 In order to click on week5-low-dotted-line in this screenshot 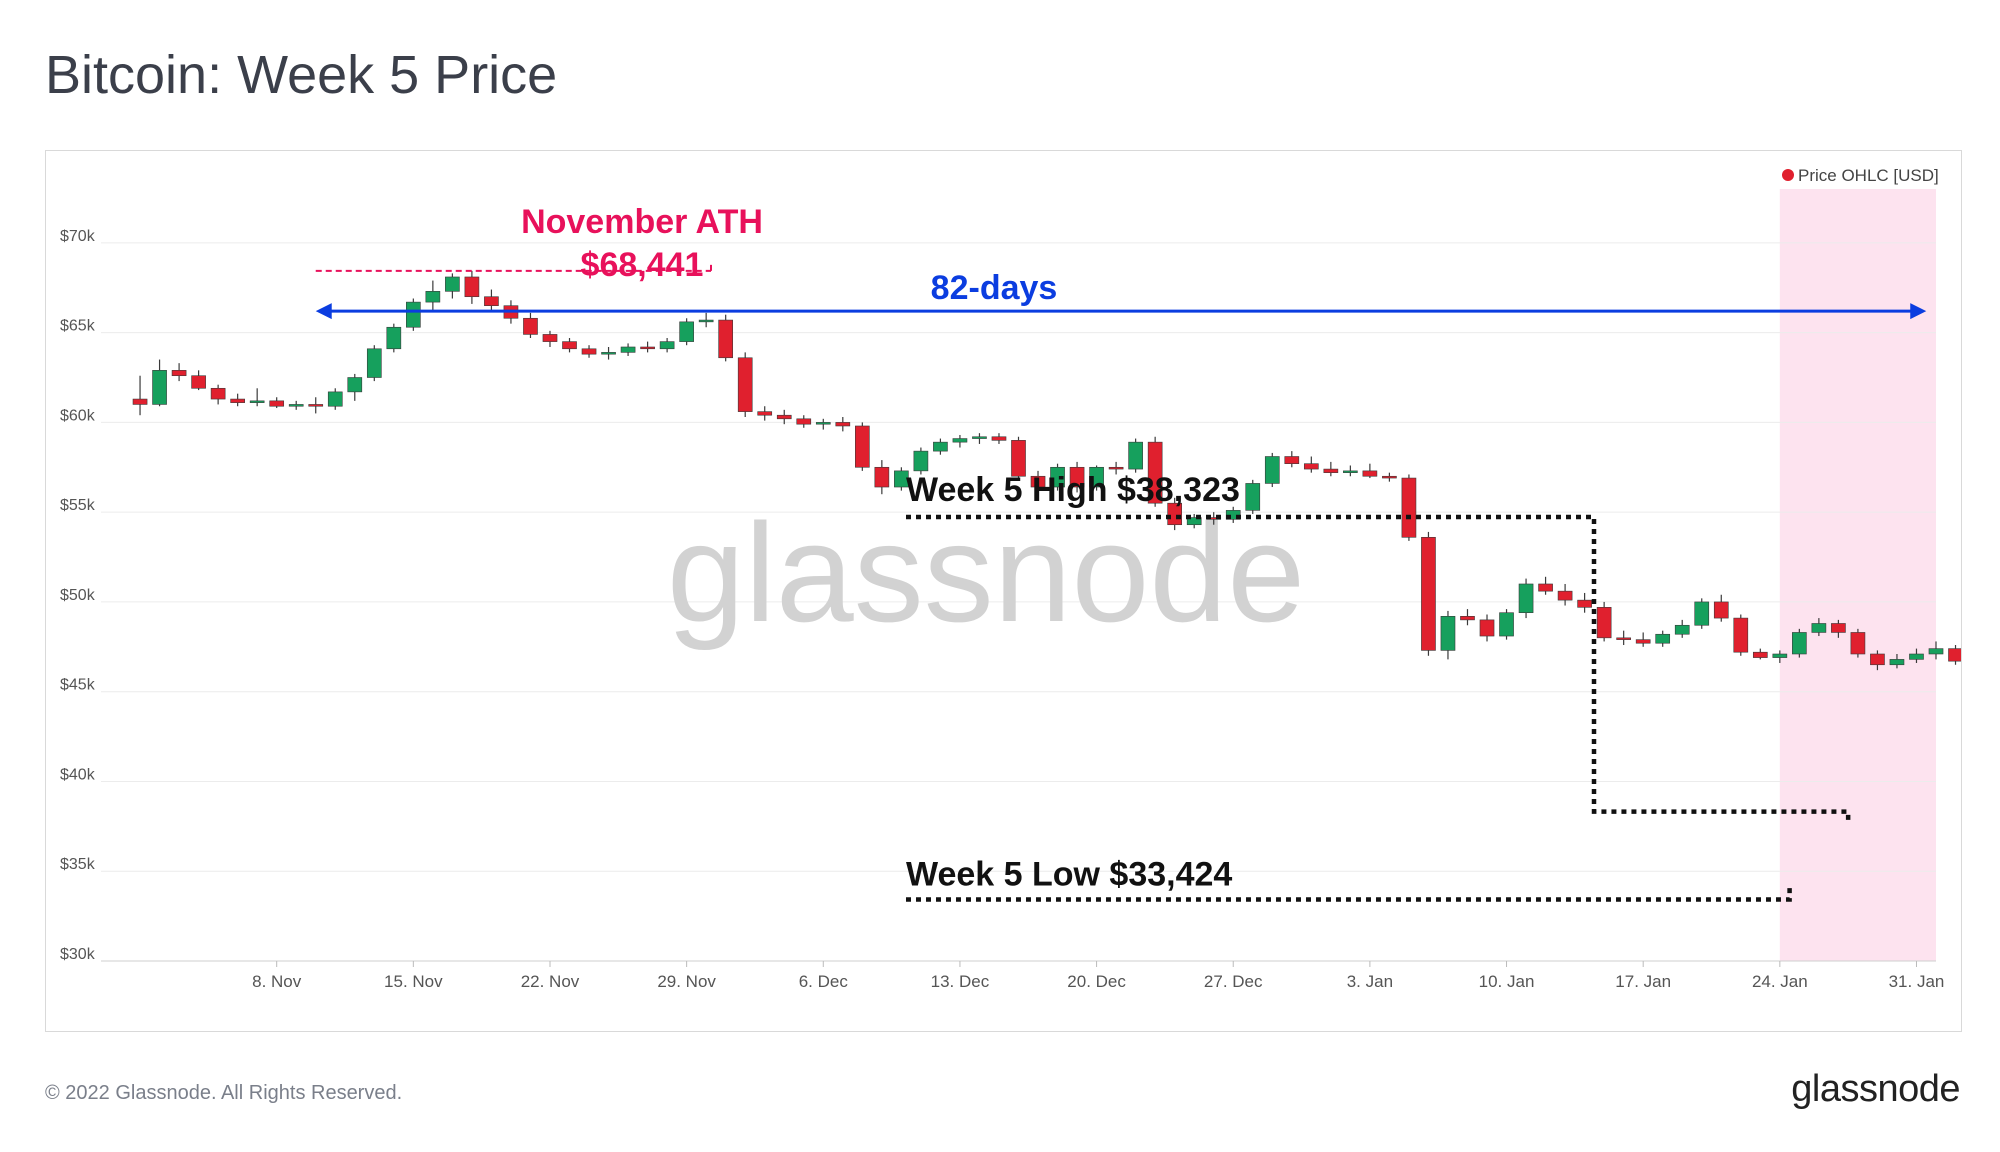, I will do `click(1349, 894)`.